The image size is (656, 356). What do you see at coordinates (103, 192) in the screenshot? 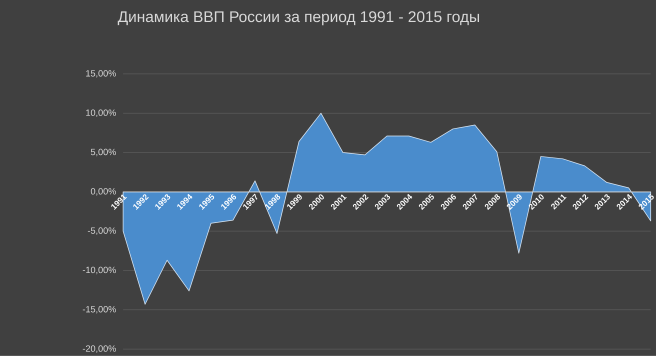
I see `y-tick-label: 0,00%` at bounding box center [103, 192].